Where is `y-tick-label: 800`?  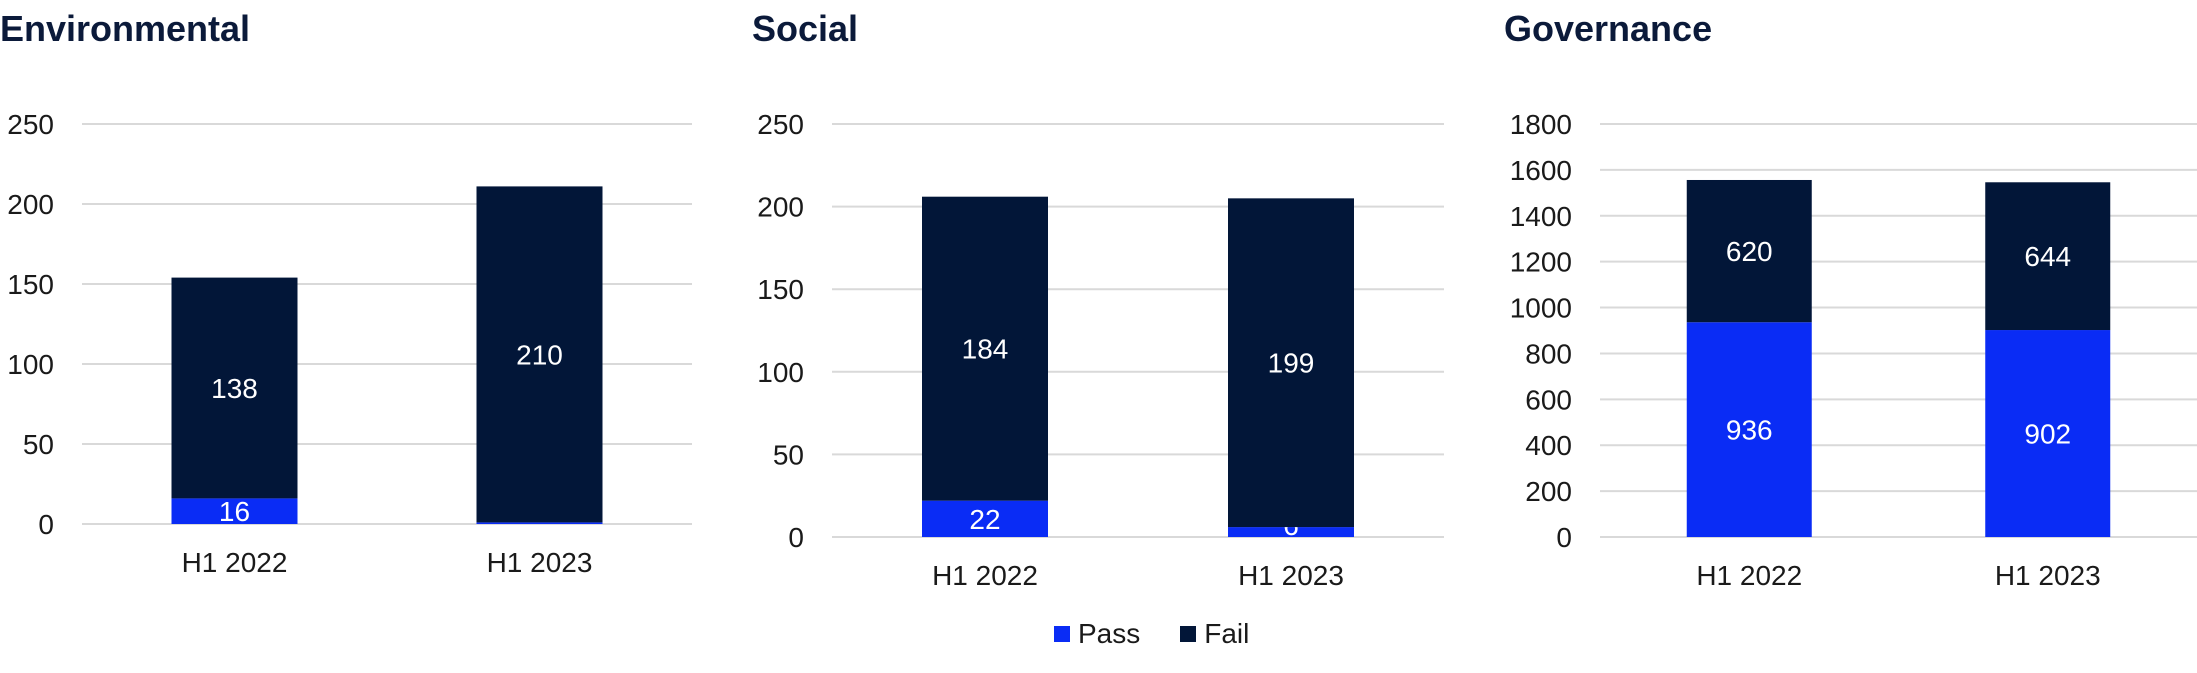
y-tick-label: 800 is located at coordinates (1548, 353).